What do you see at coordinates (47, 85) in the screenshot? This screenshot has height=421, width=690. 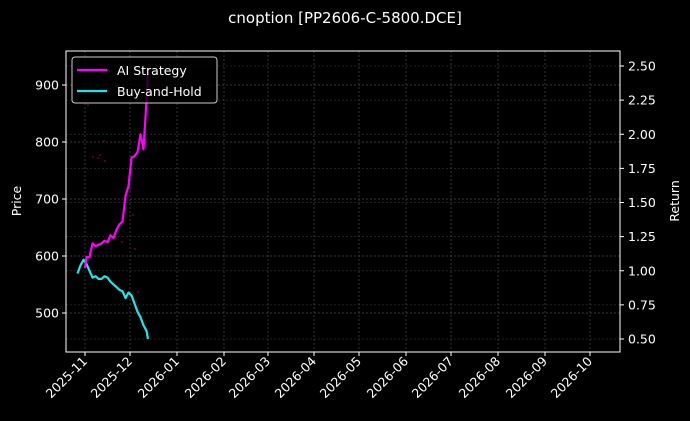 I see `y-left-tick-label: 900` at bounding box center [47, 85].